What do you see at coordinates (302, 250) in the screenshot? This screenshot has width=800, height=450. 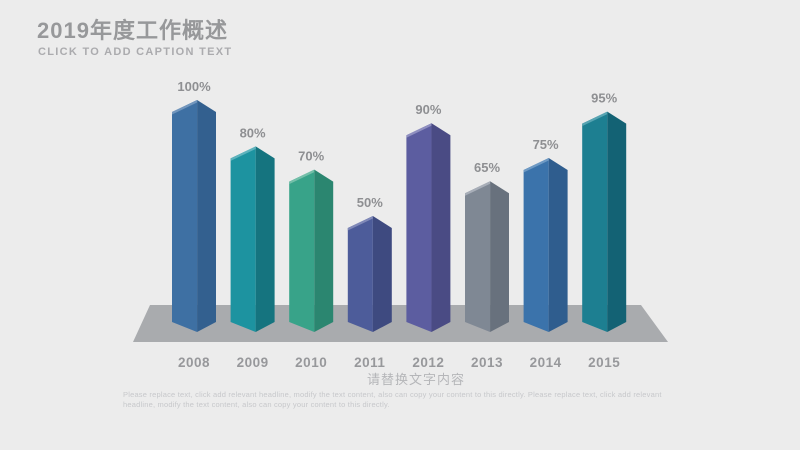 I see `bar-2010-left-face` at bounding box center [302, 250].